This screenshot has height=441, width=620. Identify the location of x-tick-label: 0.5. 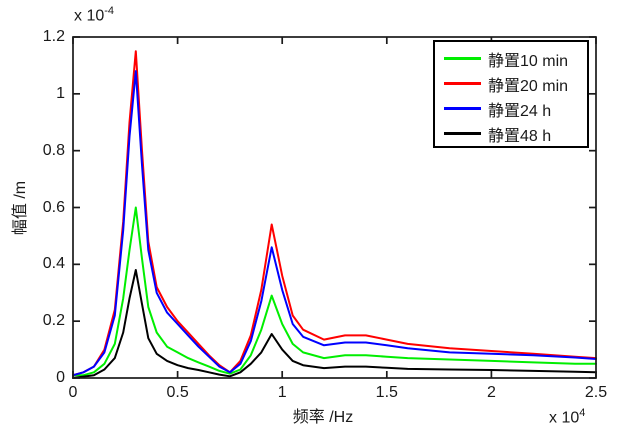
(177, 392).